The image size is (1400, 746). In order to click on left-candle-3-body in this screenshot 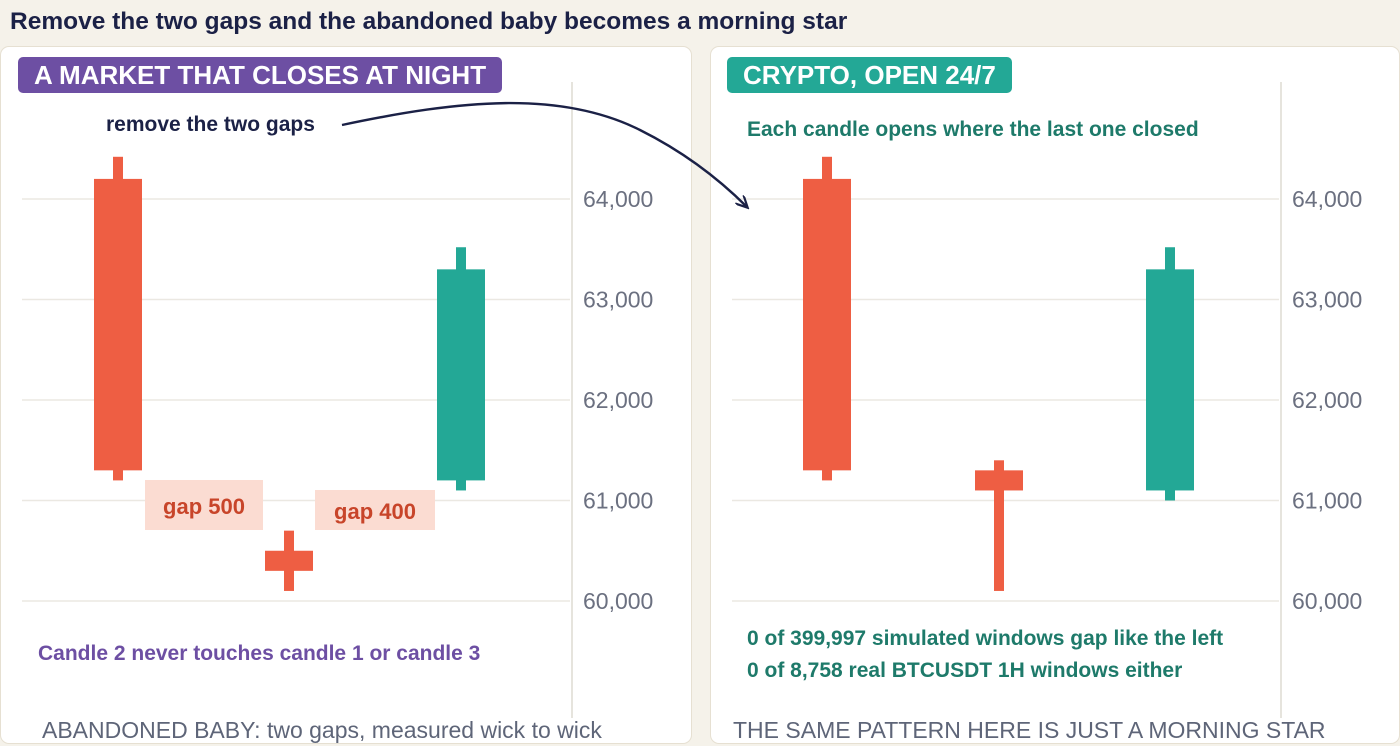, I will do `click(461, 375)`.